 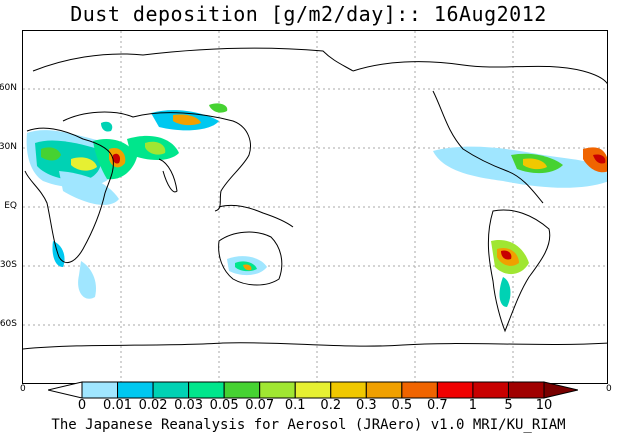 I want to click on lat-label-60s: 60S, so click(x=8, y=324).